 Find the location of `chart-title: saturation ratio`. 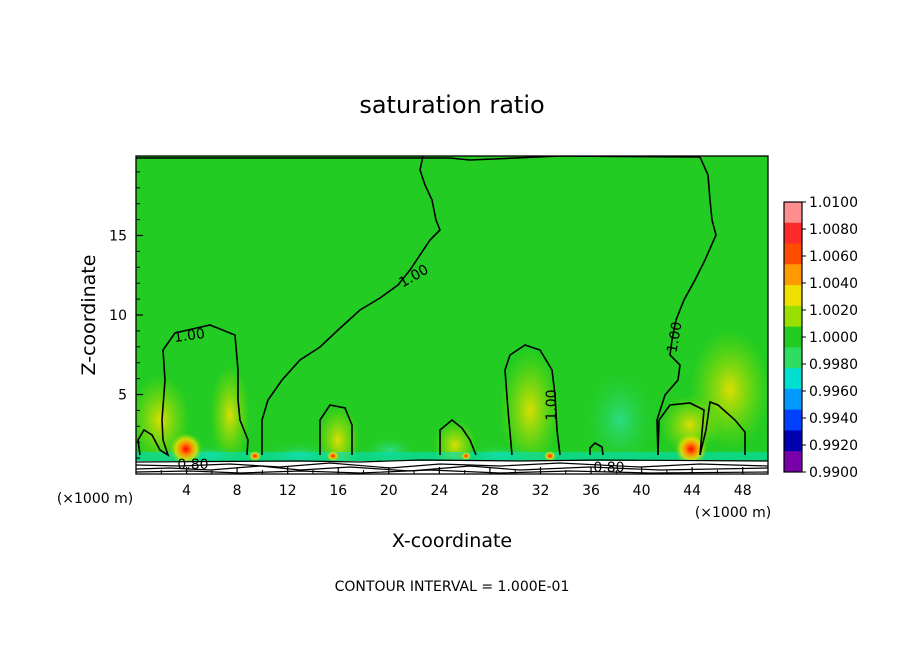

chart-title: saturation ratio is located at coordinates (451, 105).